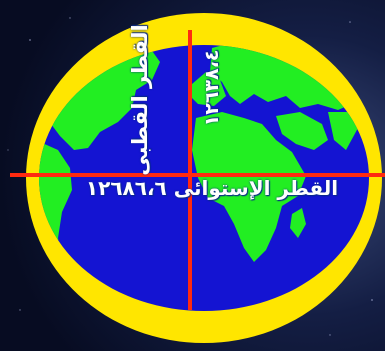 This screenshot has width=385, height=351. What do you see at coordinates (302, 131) in the screenshot?
I see `land-arabia` at bounding box center [302, 131].